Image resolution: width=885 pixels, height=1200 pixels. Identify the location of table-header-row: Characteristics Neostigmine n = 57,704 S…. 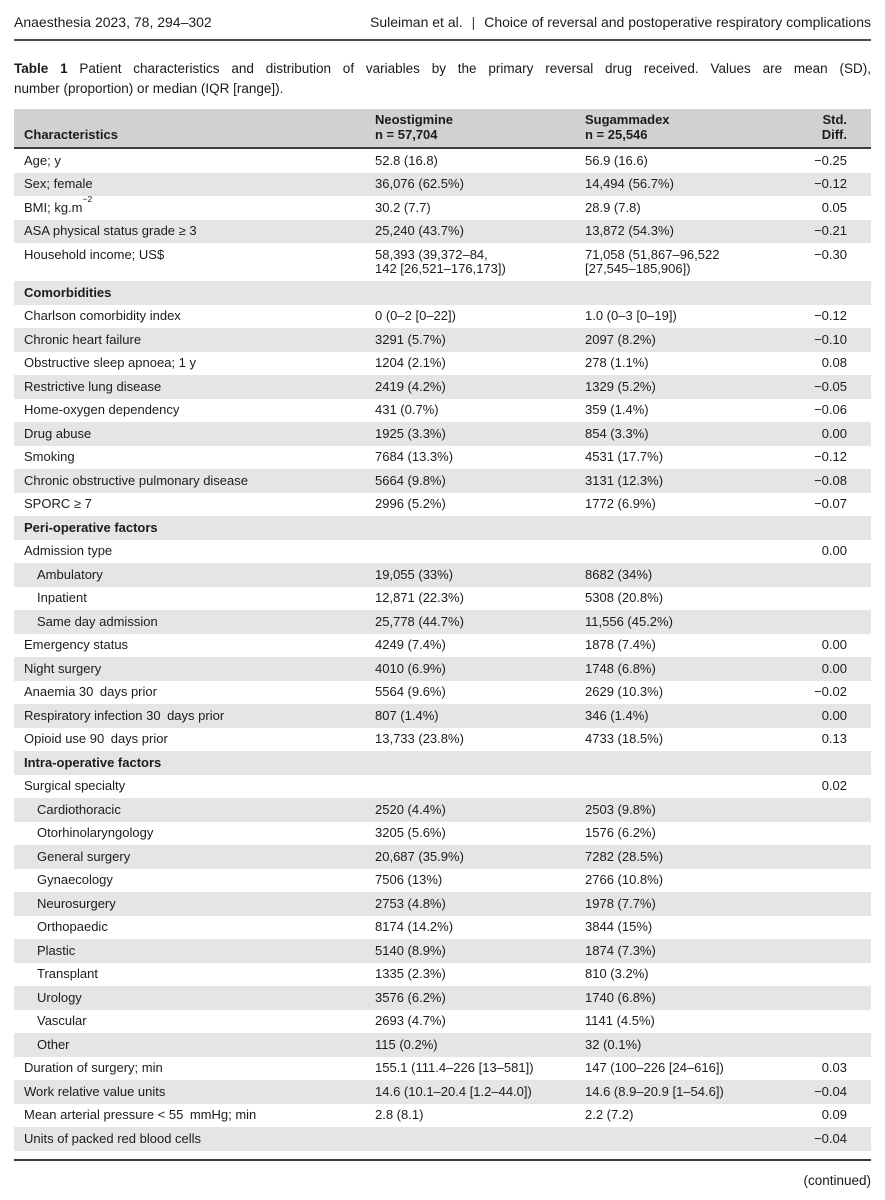
(442, 128).